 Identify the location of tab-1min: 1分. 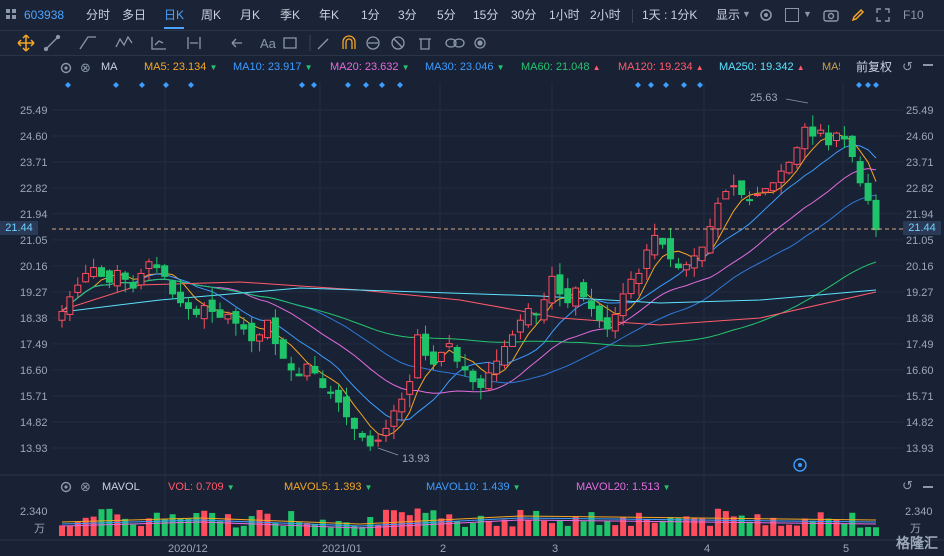
(370, 15).